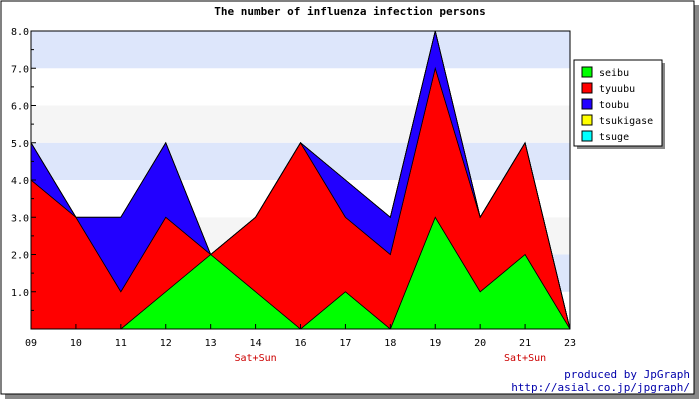 Image resolution: width=700 pixels, height=400 pixels. Describe the element at coordinates (20, 32) in the screenshot. I see `y-tick-label: 8.0` at that location.